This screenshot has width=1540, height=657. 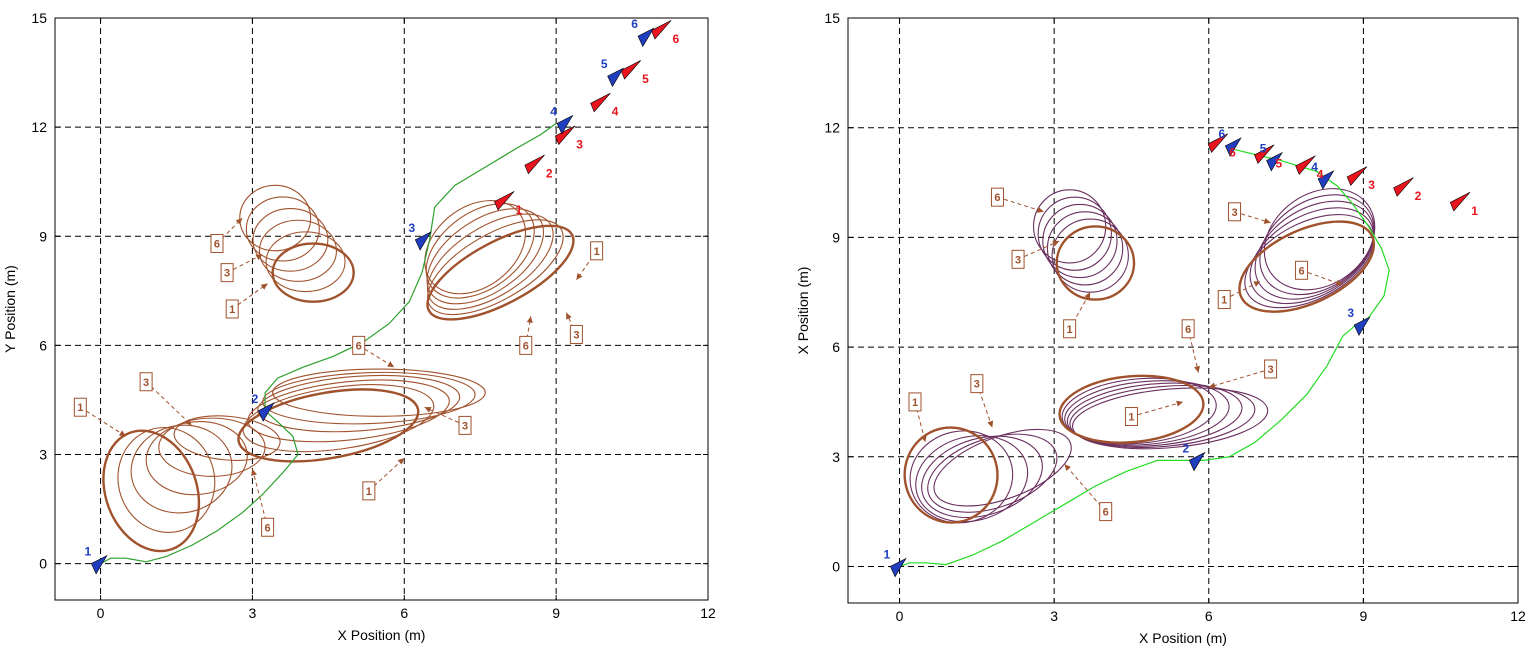 I want to click on vehicle-label: 1, so click(x=887, y=554).